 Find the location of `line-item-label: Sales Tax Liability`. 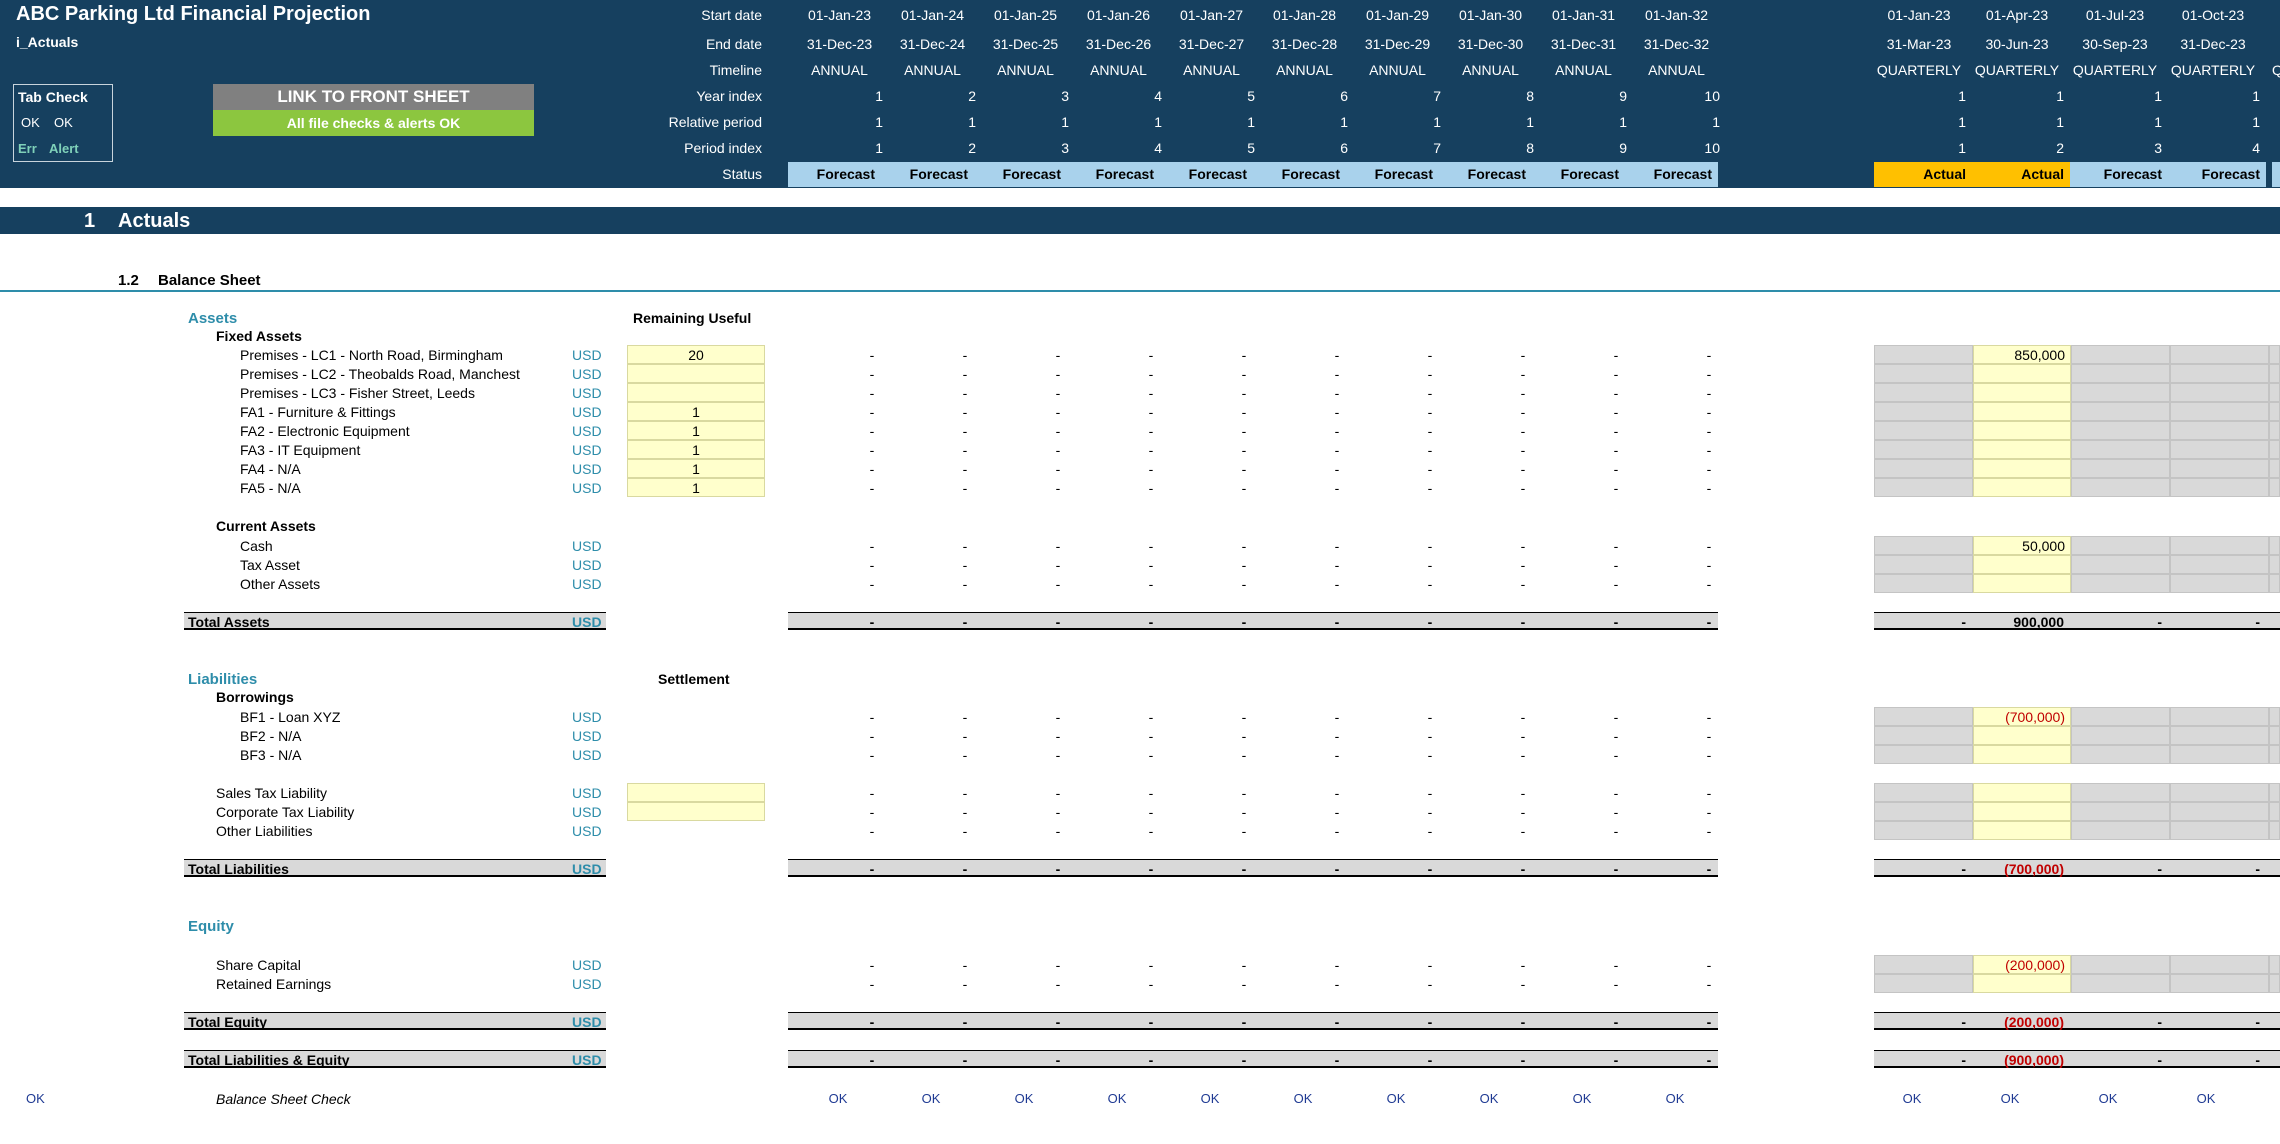

line-item-label: Sales Tax Liability is located at coordinates (272, 793).